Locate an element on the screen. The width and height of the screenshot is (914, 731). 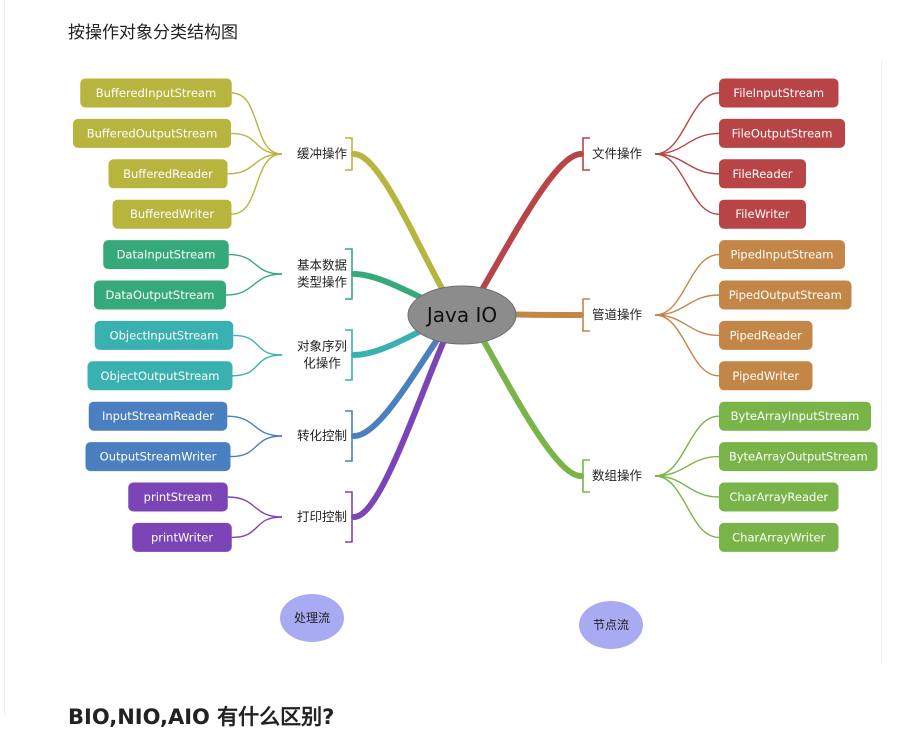
node-dataoutputstream: DataOutputStream is located at coordinates (160, 295).